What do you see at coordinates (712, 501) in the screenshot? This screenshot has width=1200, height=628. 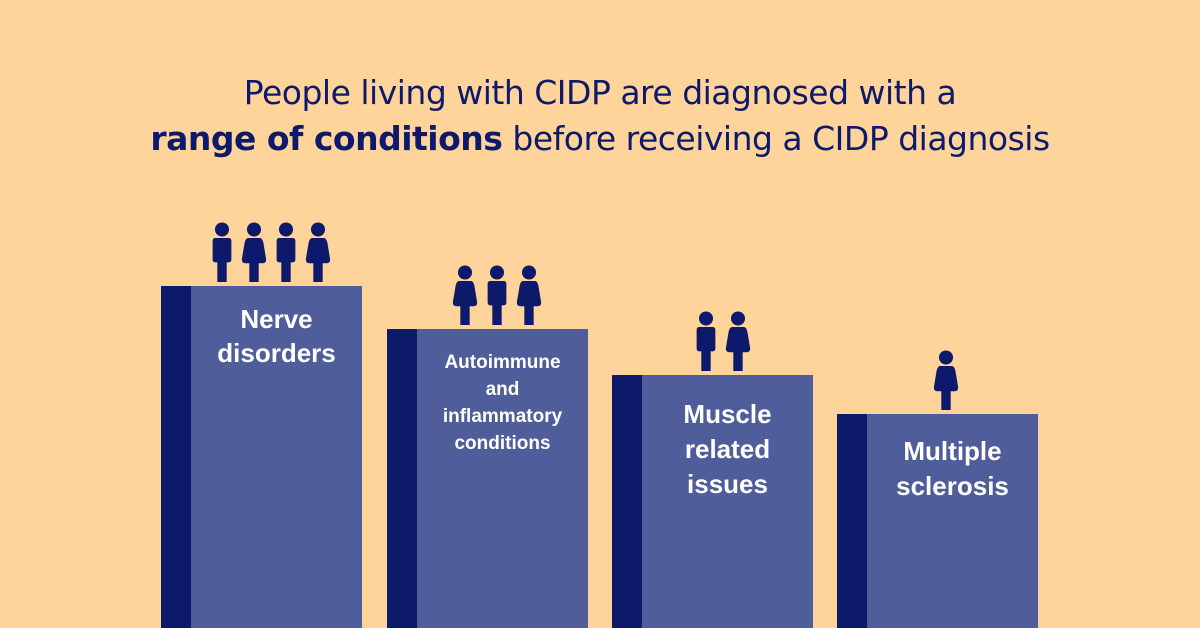 I see `bar-muscle-related: Muscle related issues` at bounding box center [712, 501].